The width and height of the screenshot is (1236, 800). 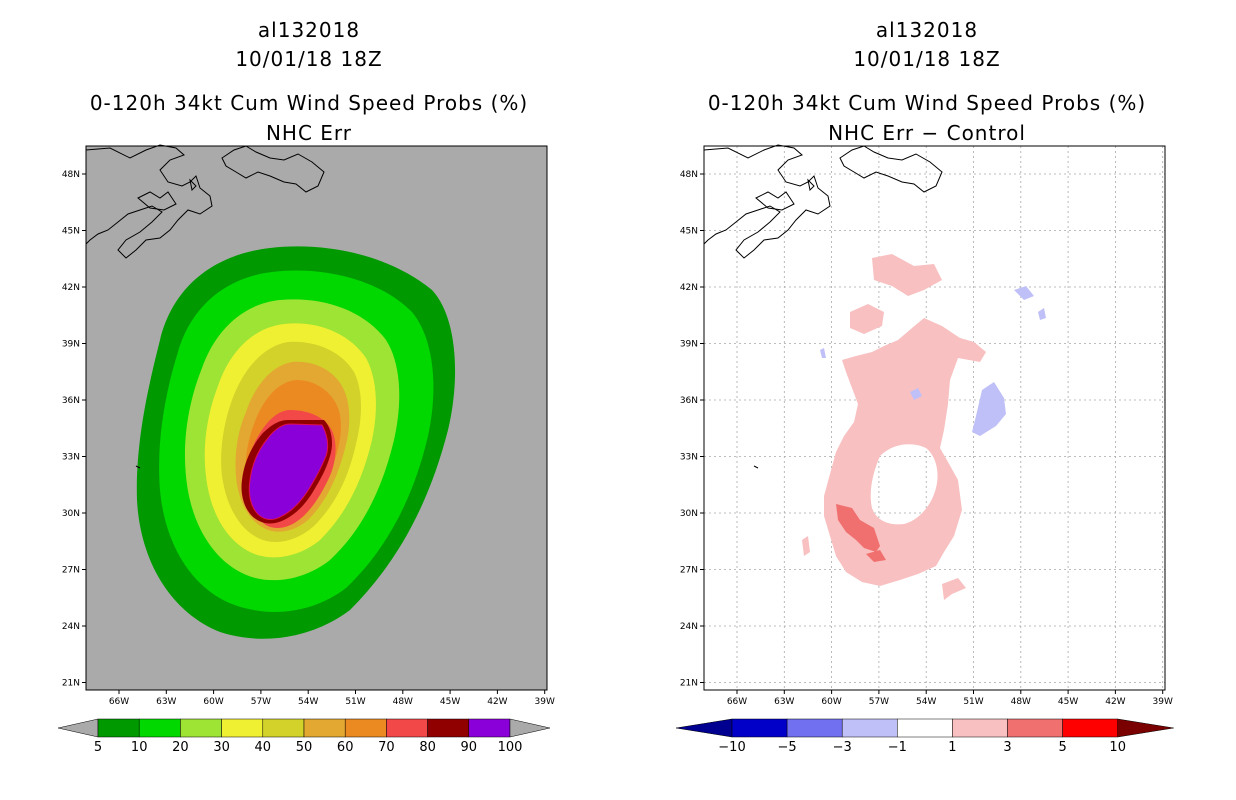 What do you see at coordinates (74, 429) in the screenshot?
I see `lat-ticks: 48N 45N 42N 39N 36N 33N 30N 27N 24N 21N` at bounding box center [74, 429].